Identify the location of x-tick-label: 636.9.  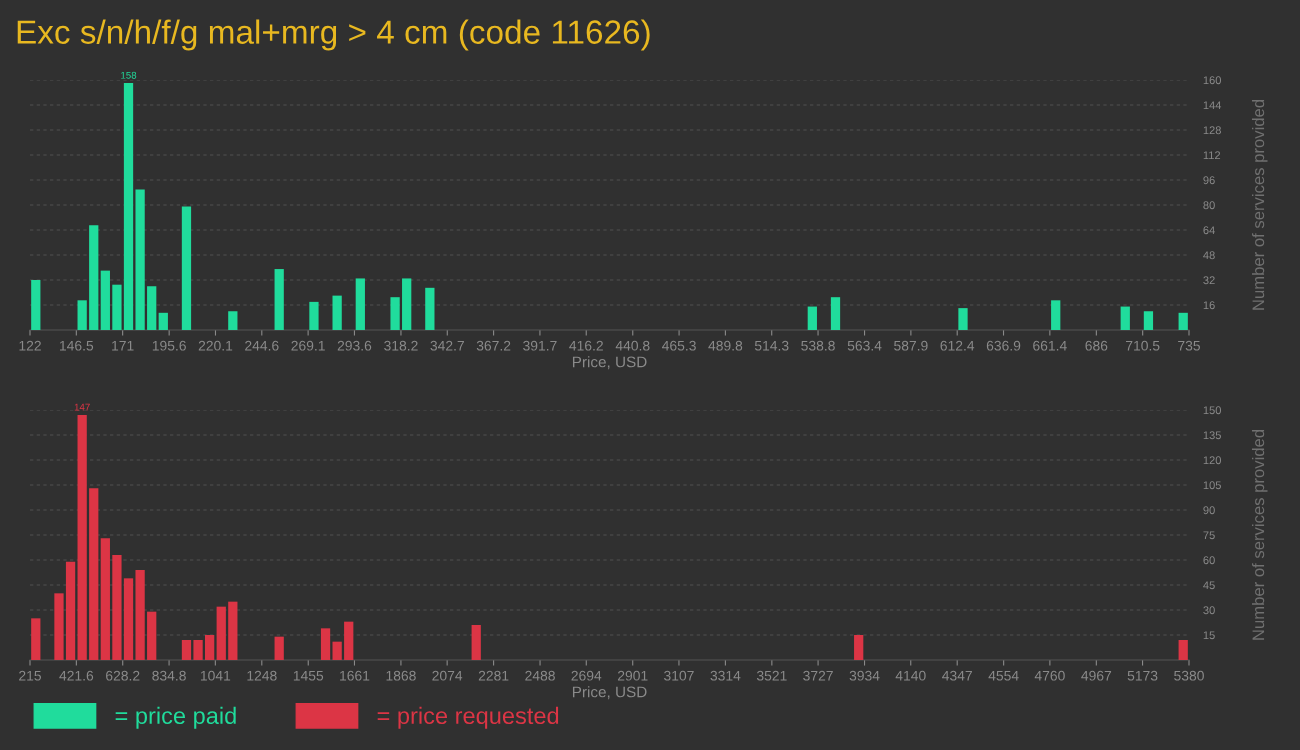
(1003, 345).